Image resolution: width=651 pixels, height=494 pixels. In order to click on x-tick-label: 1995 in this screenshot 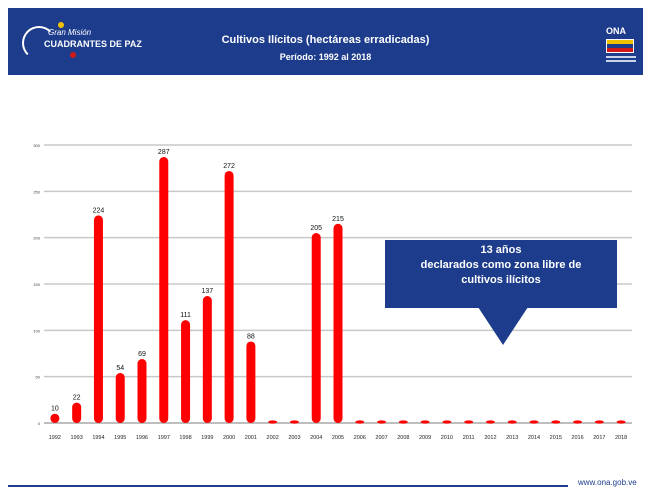, I will do `click(120, 438)`.